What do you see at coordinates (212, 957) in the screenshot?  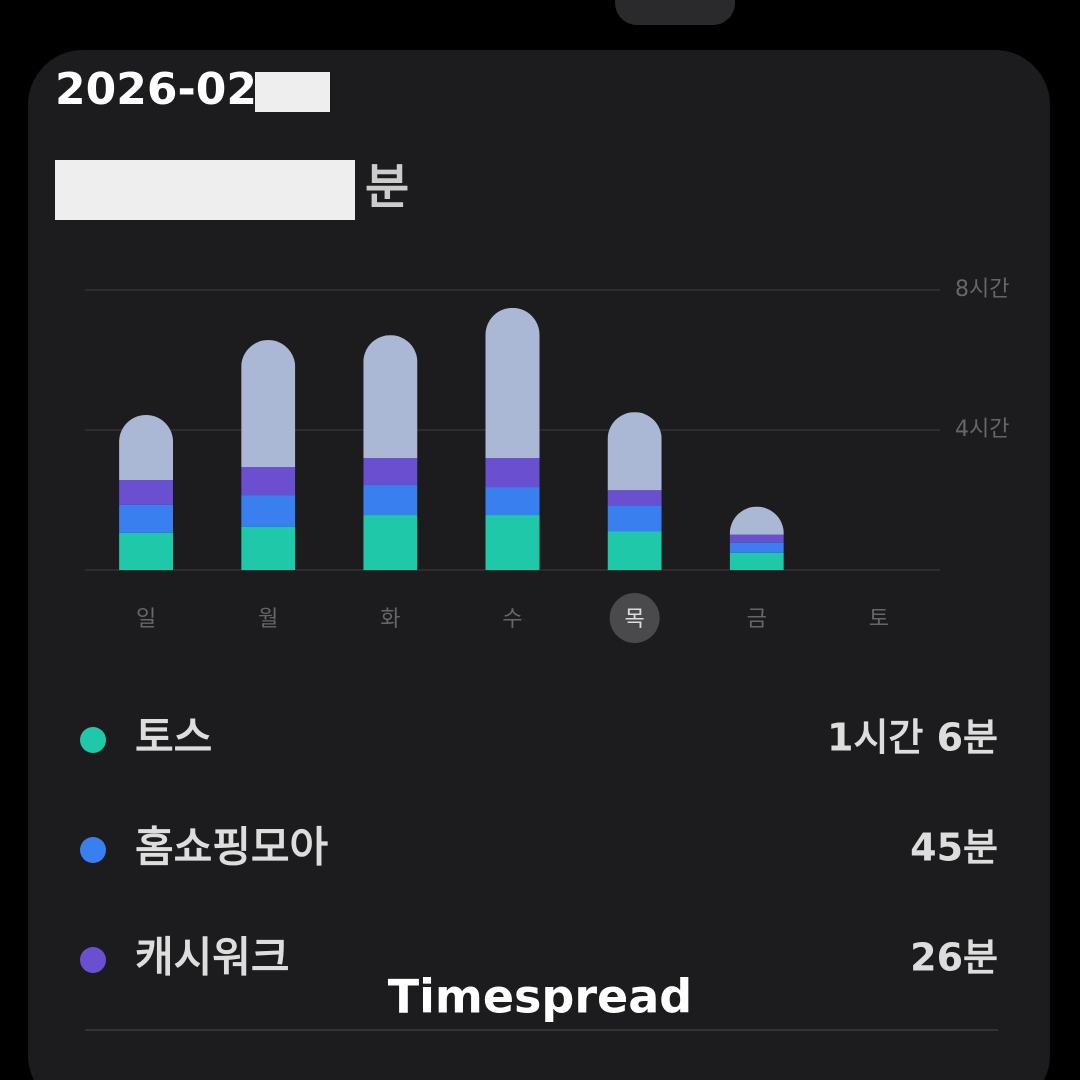 I see `legend-name: 캐시워크` at bounding box center [212, 957].